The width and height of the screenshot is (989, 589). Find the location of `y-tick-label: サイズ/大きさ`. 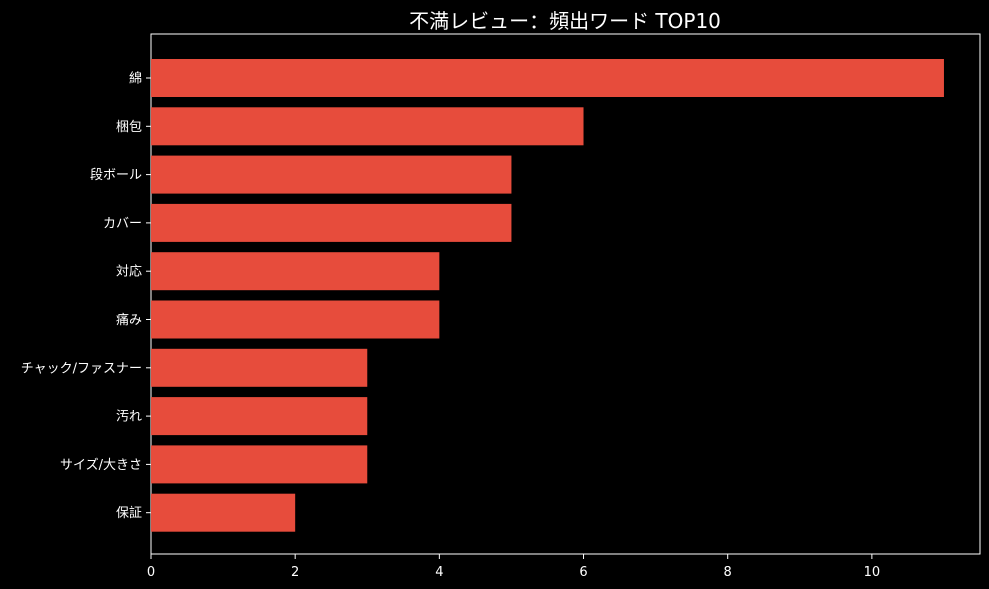

y-tick-label: サイズ/大きさ is located at coordinates (101, 465).